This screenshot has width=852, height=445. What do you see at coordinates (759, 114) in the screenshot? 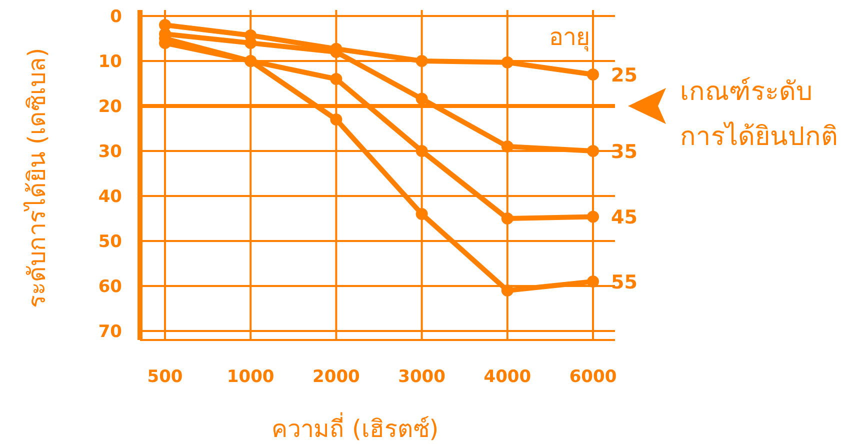
I see `ref-line-label: เกณฑ์ระดับ การได้ยินปกติ` at bounding box center [759, 114].